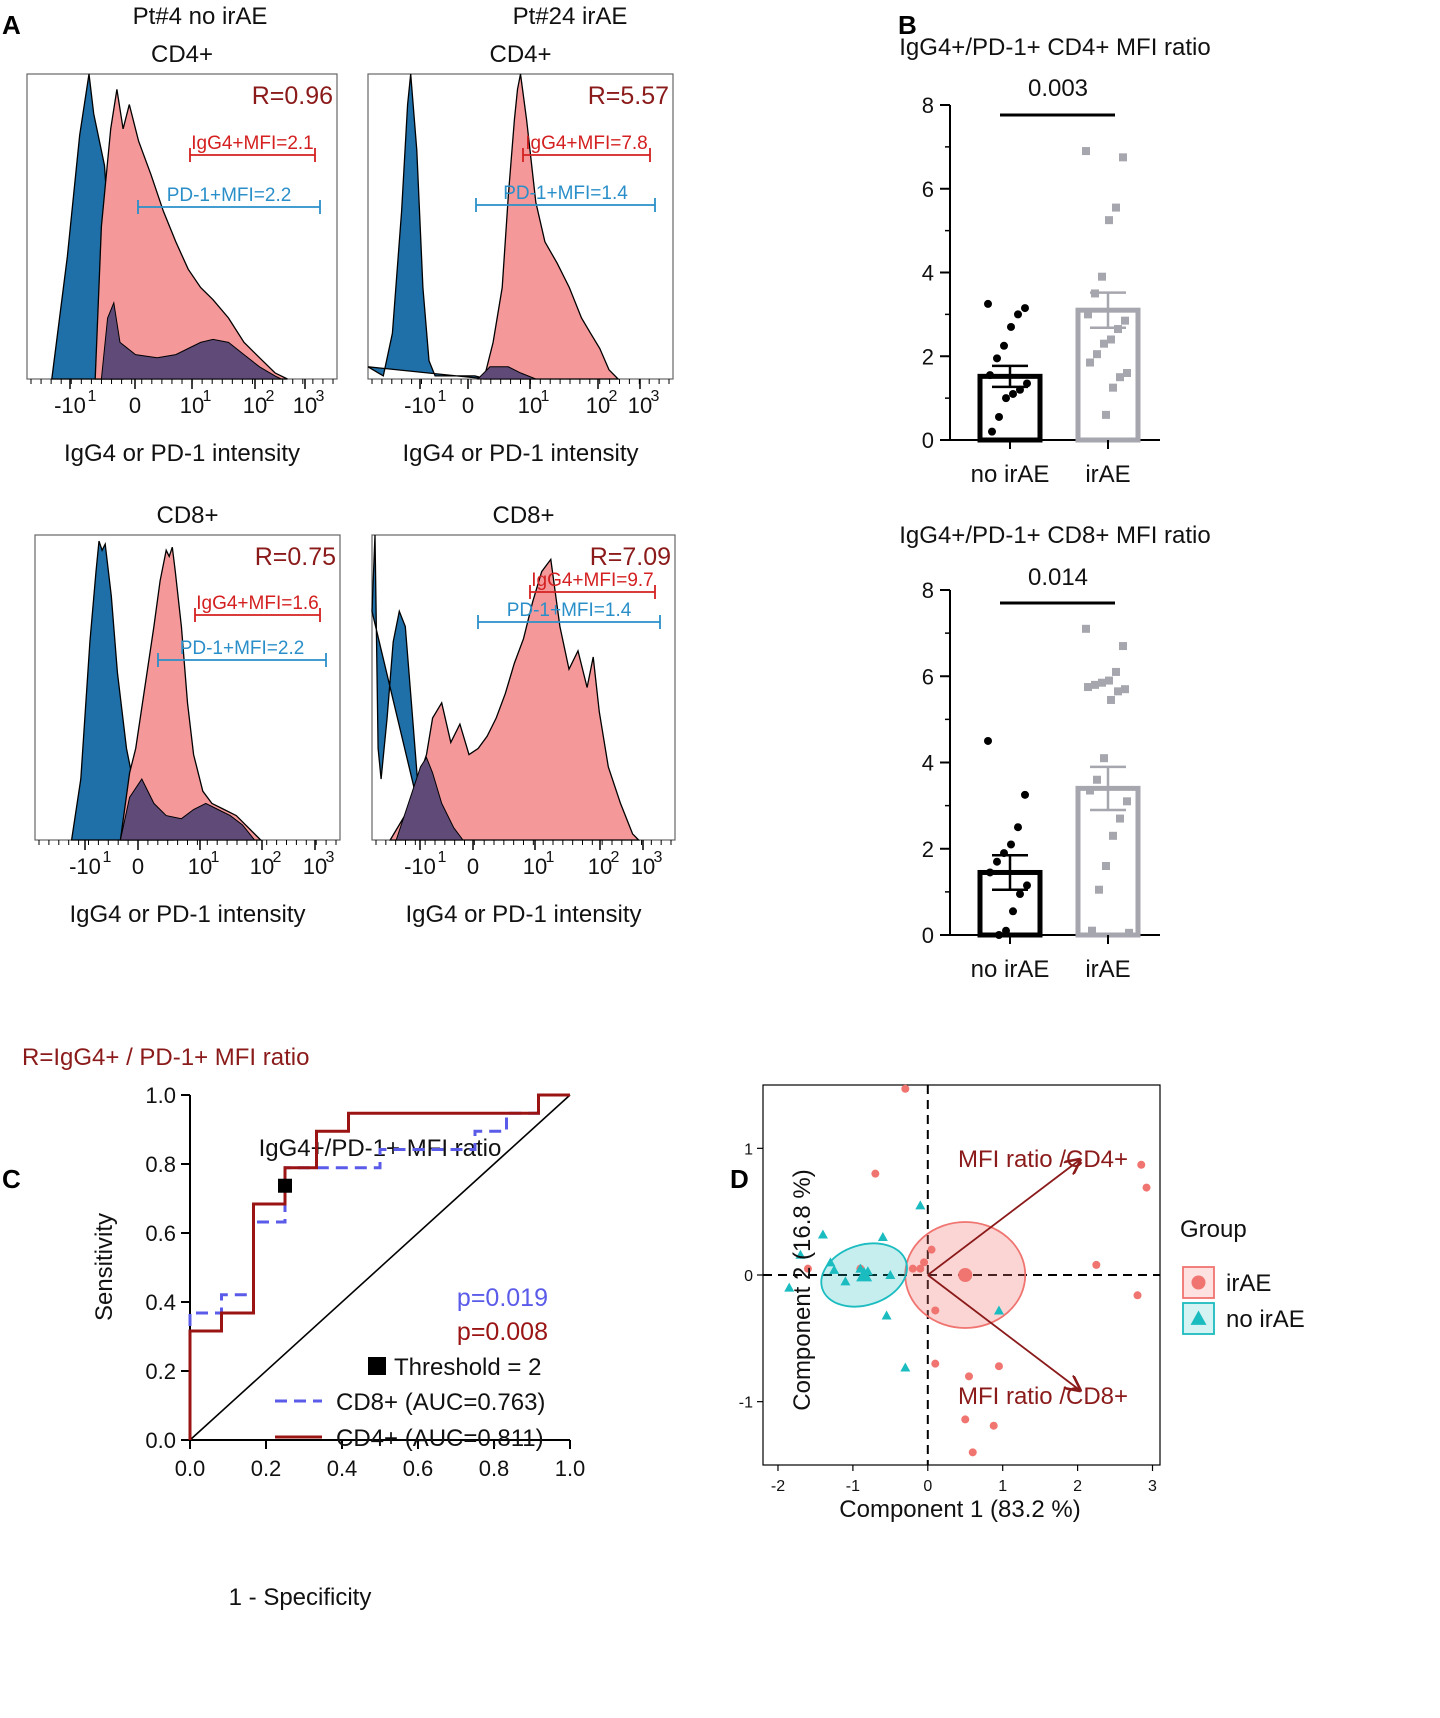 The height and width of the screenshot is (1718, 1440). Describe the element at coordinates (440, 1402) in the screenshot. I see `legend-cd8-label: CD8+ (AUC=0.763)` at that location.